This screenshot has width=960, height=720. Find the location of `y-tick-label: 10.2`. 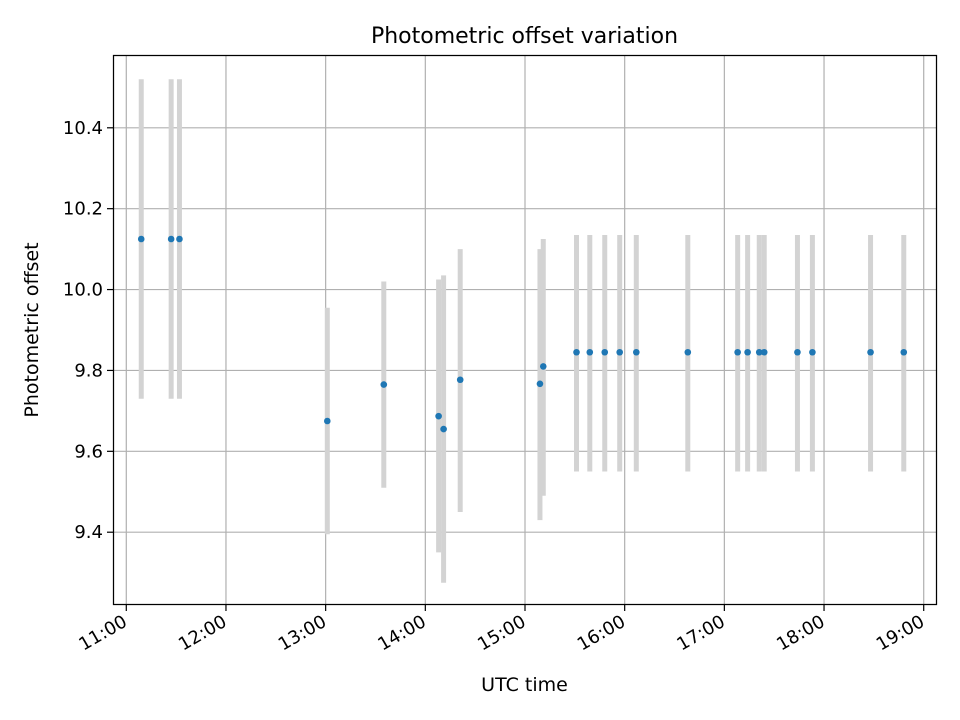

y-tick-label: 10.2 is located at coordinates (83, 209).